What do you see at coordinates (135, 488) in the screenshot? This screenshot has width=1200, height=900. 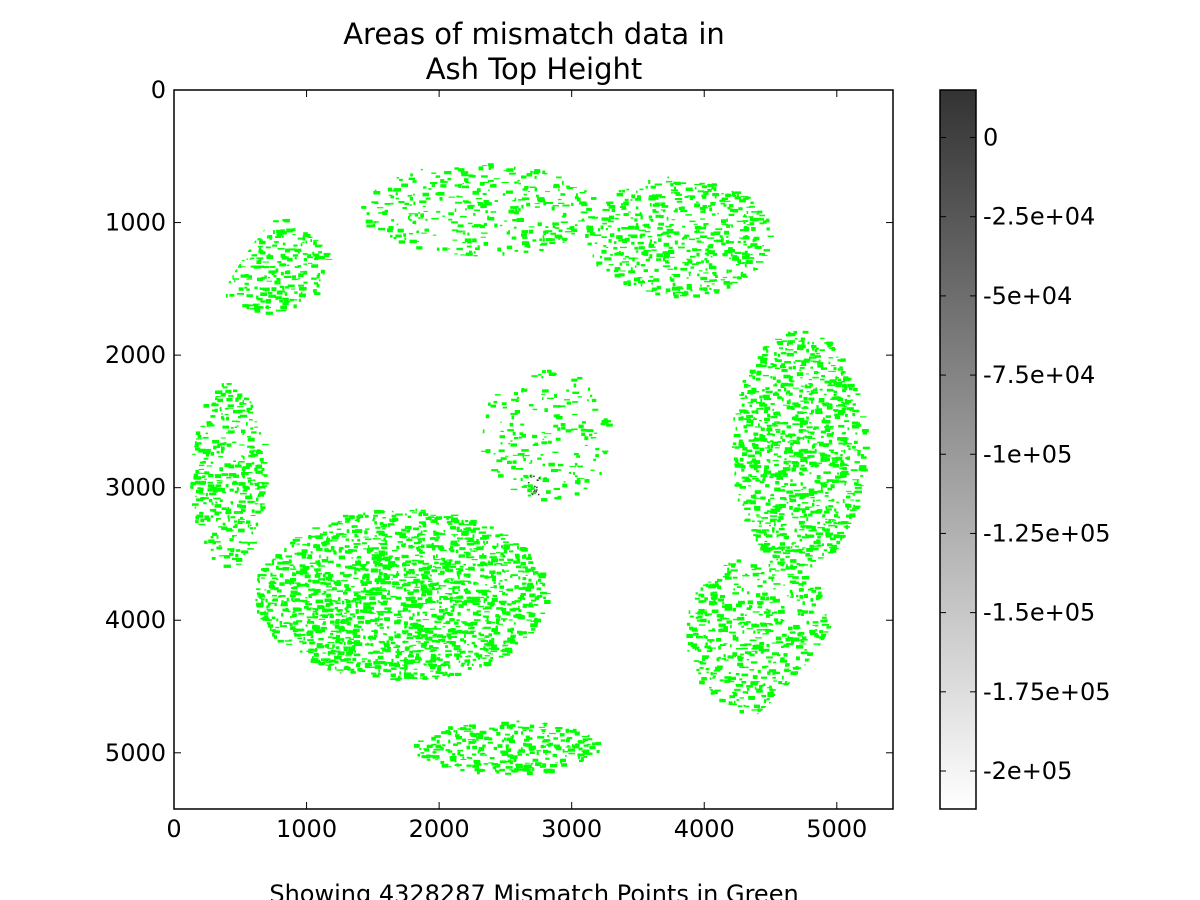 I see `y-tick-label: 3000` at bounding box center [135, 488].